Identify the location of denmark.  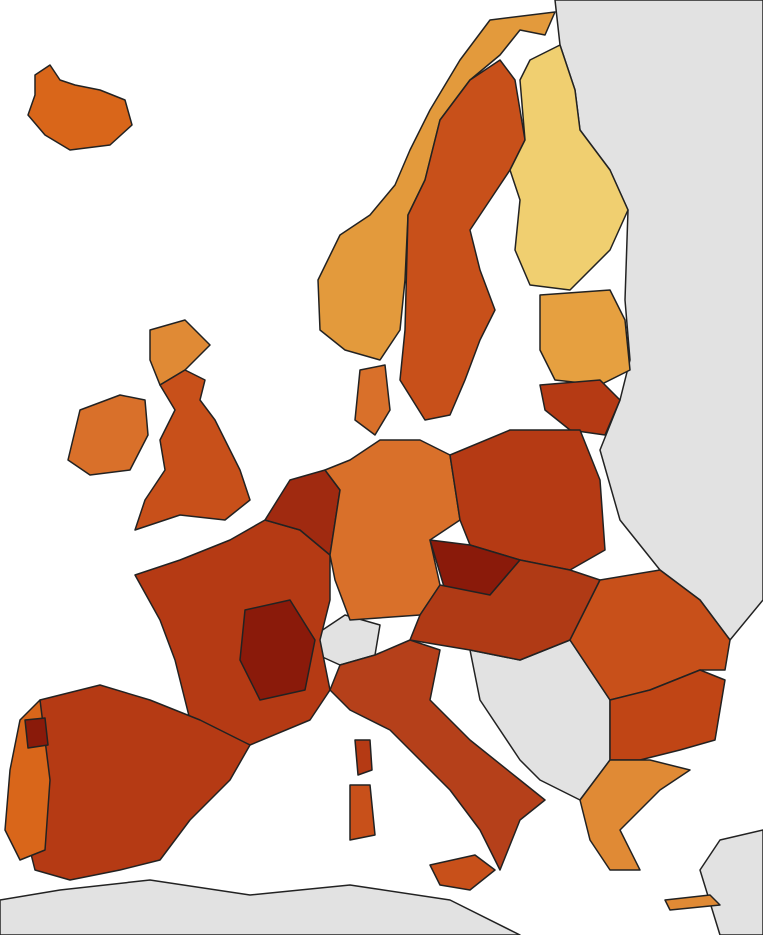
(372, 400).